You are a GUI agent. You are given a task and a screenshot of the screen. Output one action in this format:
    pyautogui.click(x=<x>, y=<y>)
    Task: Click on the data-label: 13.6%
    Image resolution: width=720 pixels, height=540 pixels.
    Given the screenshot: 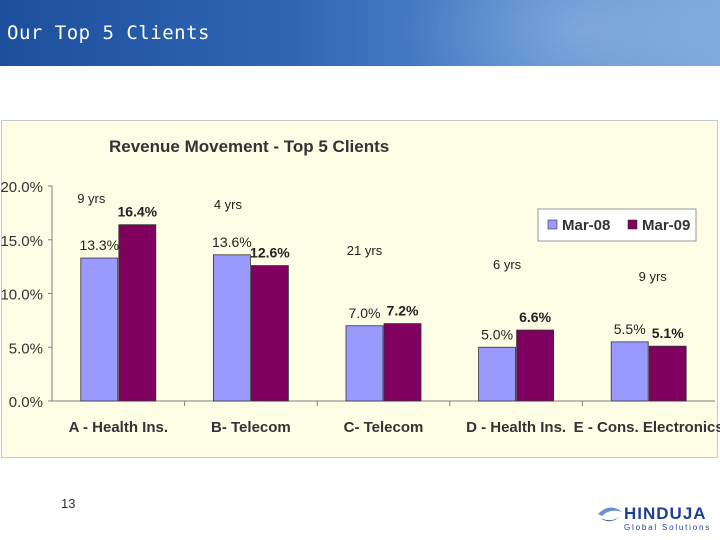 What is the action you would take?
    pyautogui.click(x=232, y=242)
    